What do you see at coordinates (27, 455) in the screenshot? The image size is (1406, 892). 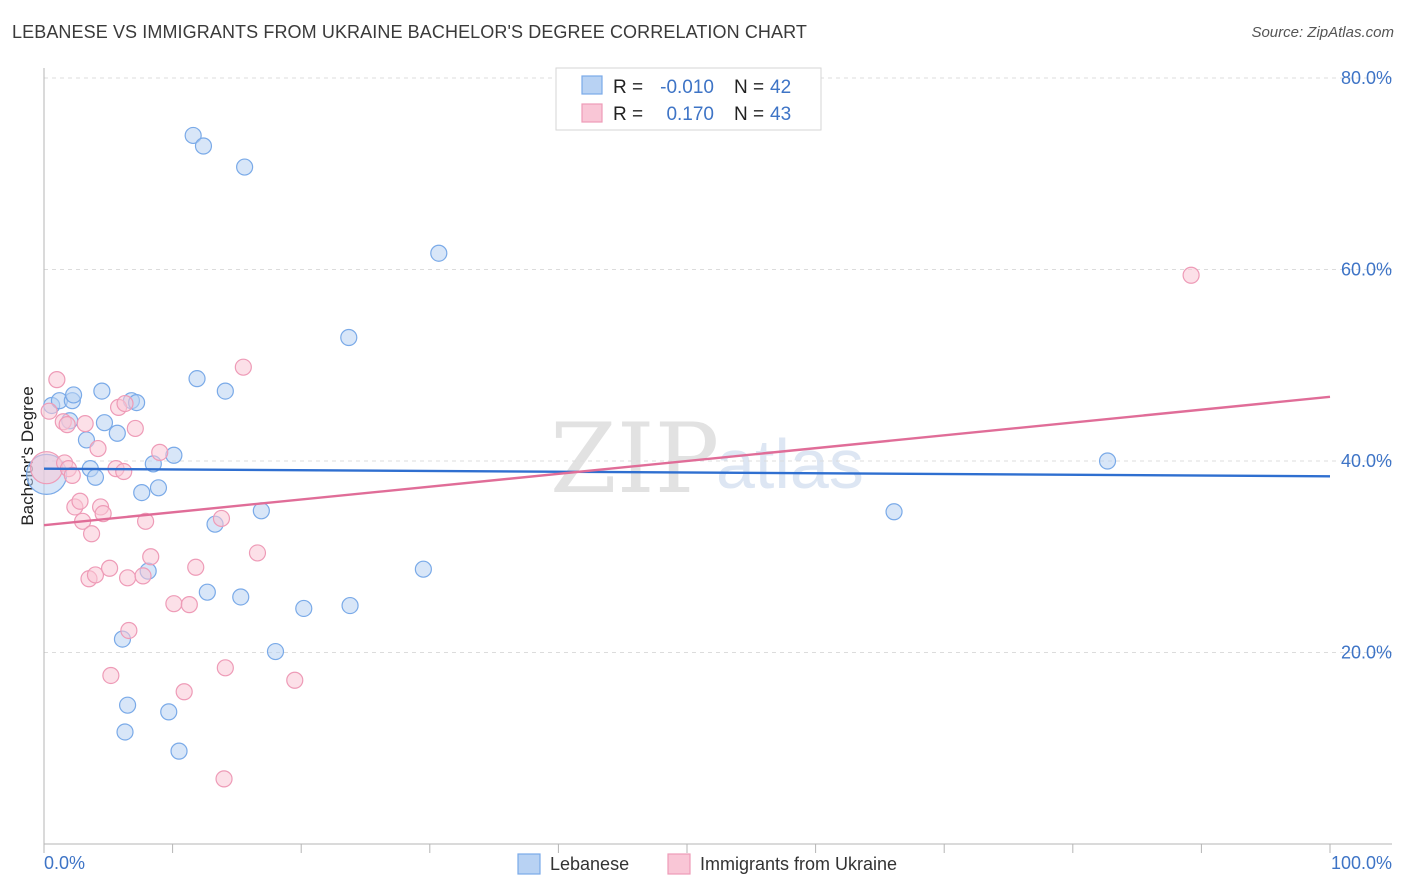 I see `y-axis-label: Bachelor's Degree` at bounding box center [27, 455].